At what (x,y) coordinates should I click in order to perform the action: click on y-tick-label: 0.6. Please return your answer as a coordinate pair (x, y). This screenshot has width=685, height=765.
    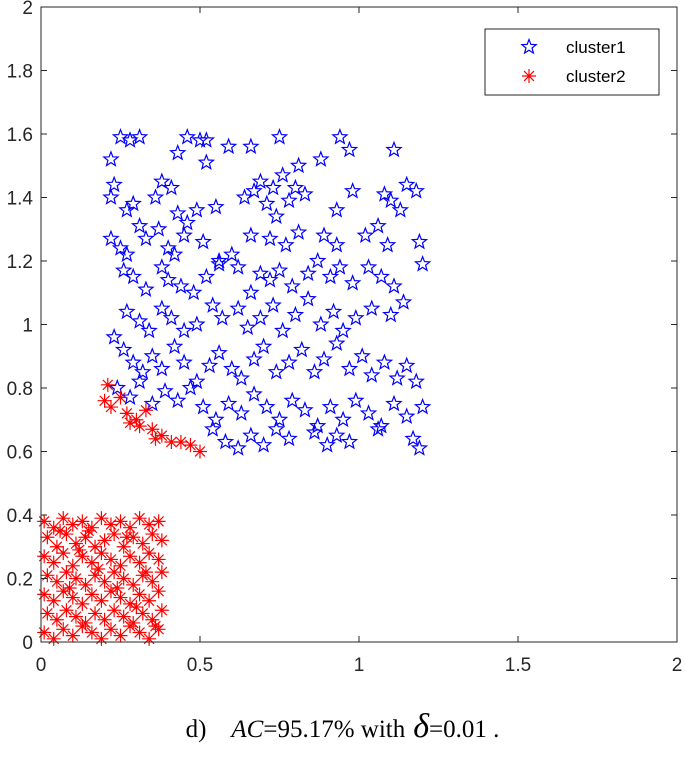
    Looking at the image, I should click on (20, 453).